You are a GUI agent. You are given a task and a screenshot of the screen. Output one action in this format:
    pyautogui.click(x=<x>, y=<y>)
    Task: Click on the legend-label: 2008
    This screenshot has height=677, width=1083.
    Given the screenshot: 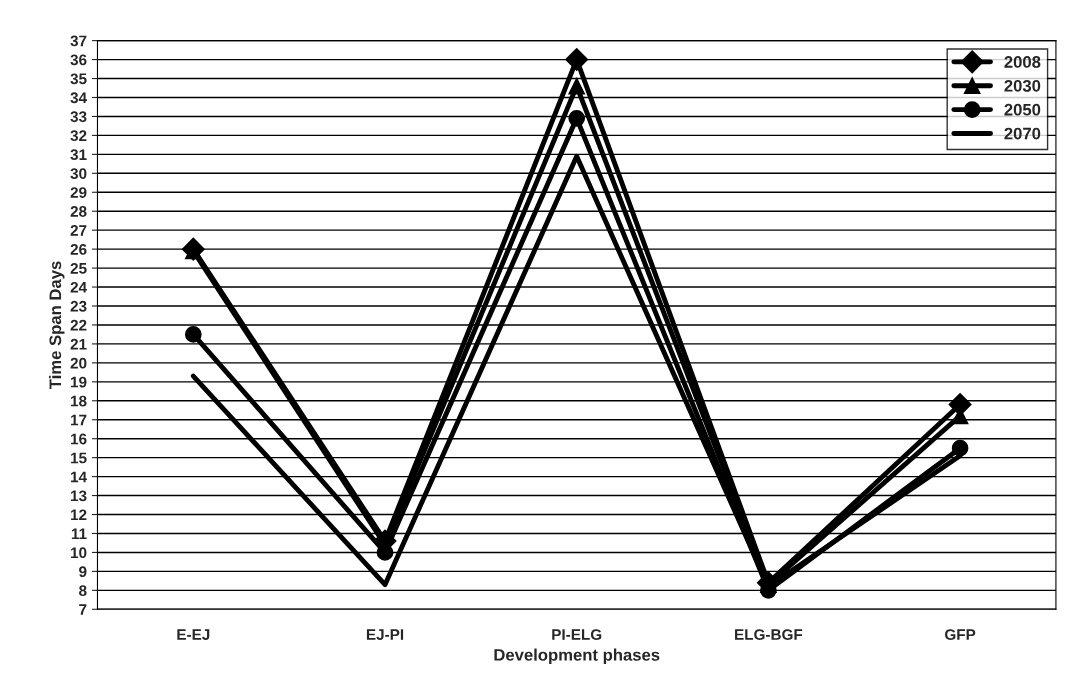 What is the action you would take?
    pyautogui.click(x=1022, y=62)
    